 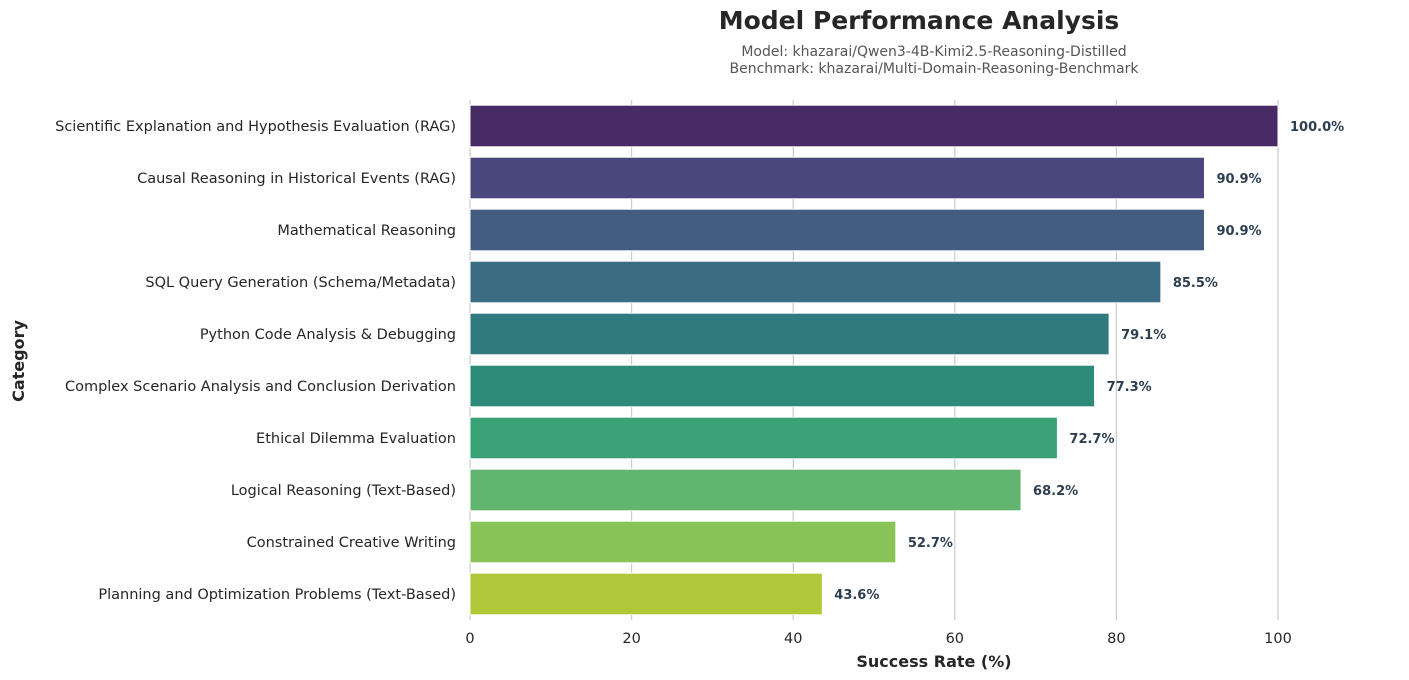 What do you see at coordinates (878, 639) in the screenshot?
I see `x-tick-labels: 0 20 40 60 80 100` at bounding box center [878, 639].